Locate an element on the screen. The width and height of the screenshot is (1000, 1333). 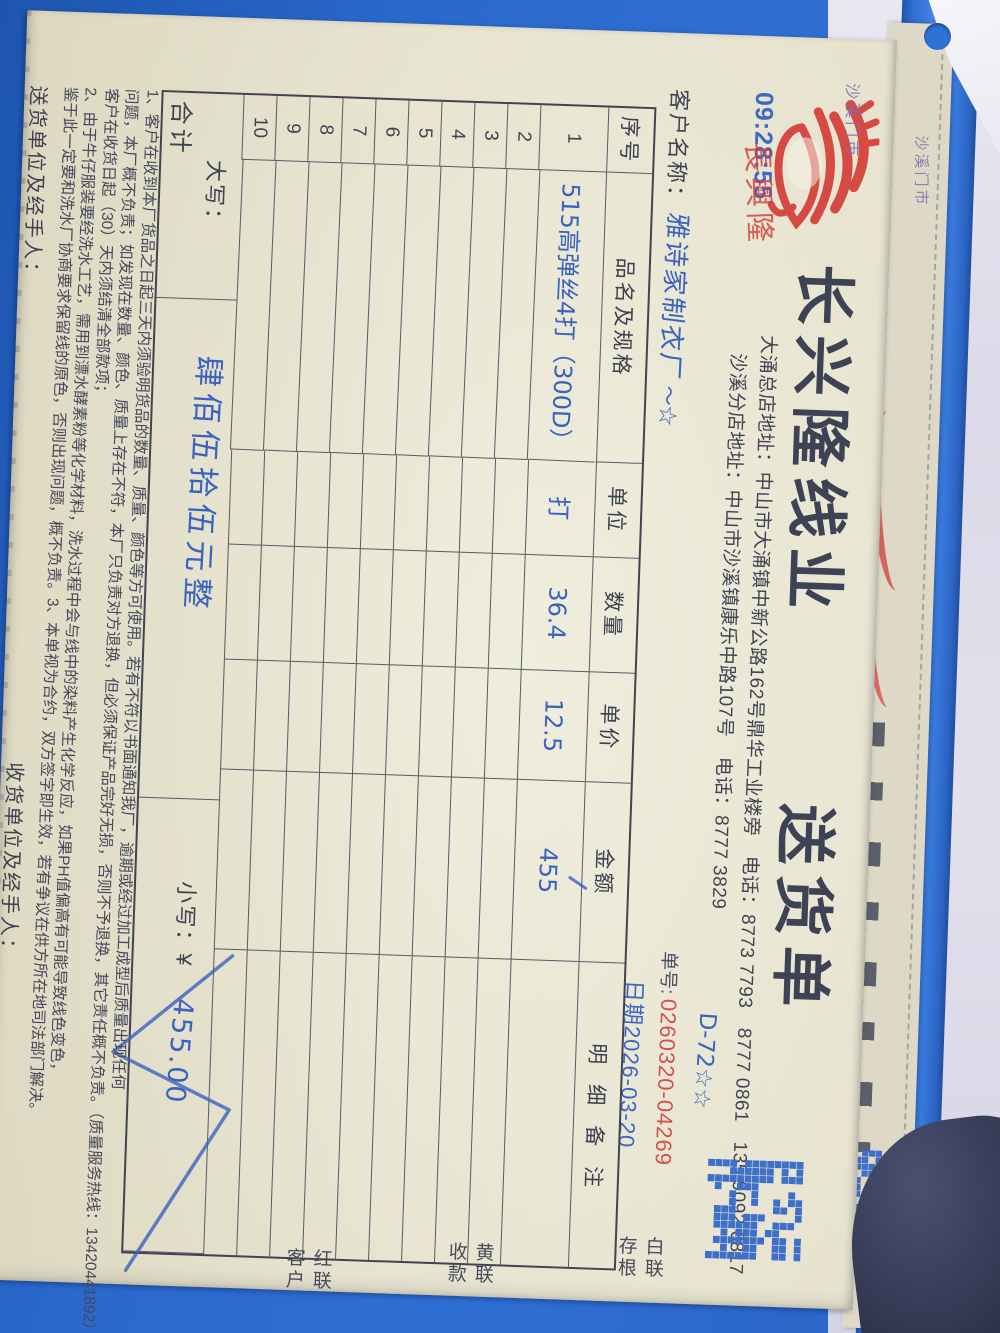
row-number: 6 is located at coordinates (391, 132).